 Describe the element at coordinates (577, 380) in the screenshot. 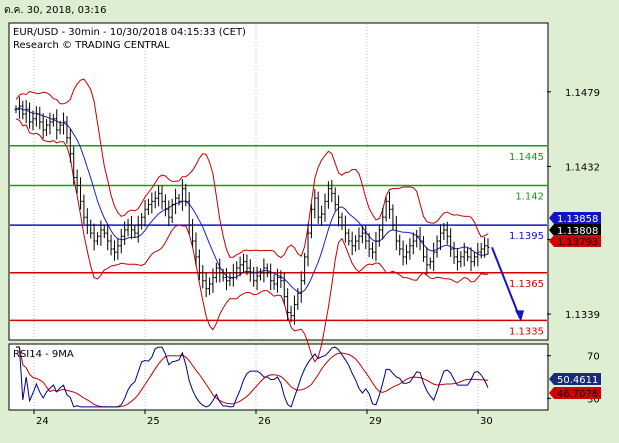

I see `rsi-badge-label-0: 50.4611` at that location.